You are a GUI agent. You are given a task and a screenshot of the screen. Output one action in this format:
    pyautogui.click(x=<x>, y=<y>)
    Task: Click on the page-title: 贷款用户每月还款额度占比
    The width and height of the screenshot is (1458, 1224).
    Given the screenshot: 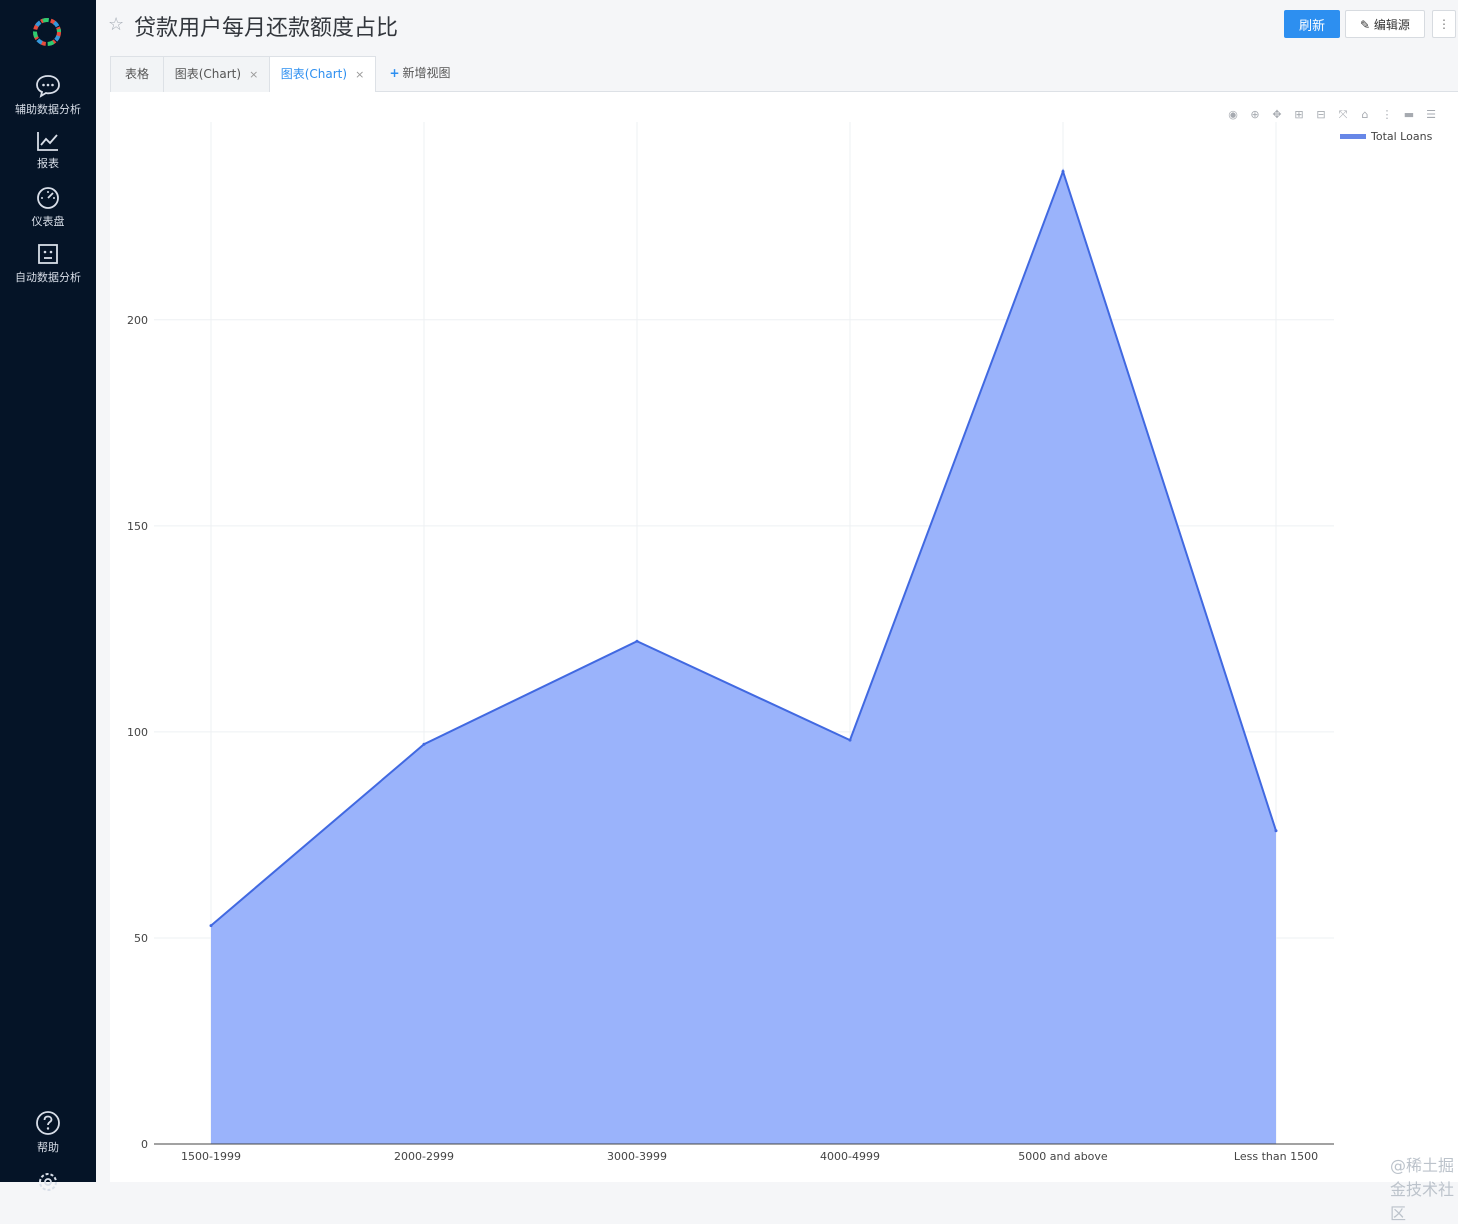 What is the action you would take?
    pyautogui.click(x=266, y=28)
    